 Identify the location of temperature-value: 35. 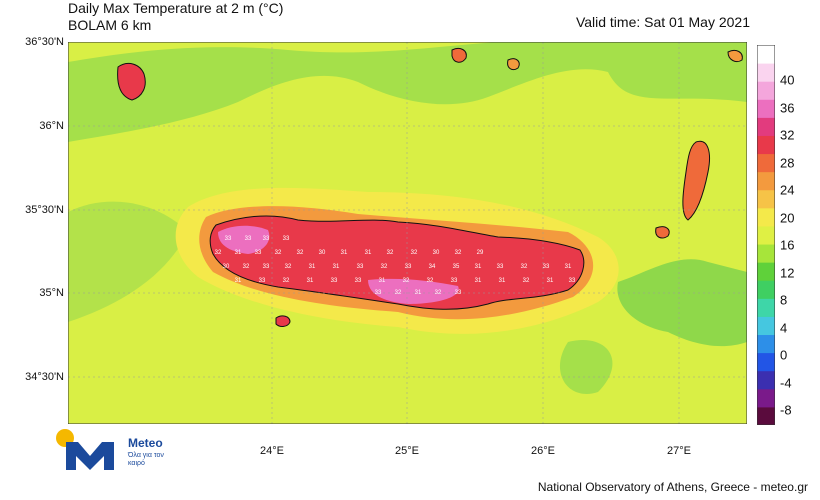
(456, 267).